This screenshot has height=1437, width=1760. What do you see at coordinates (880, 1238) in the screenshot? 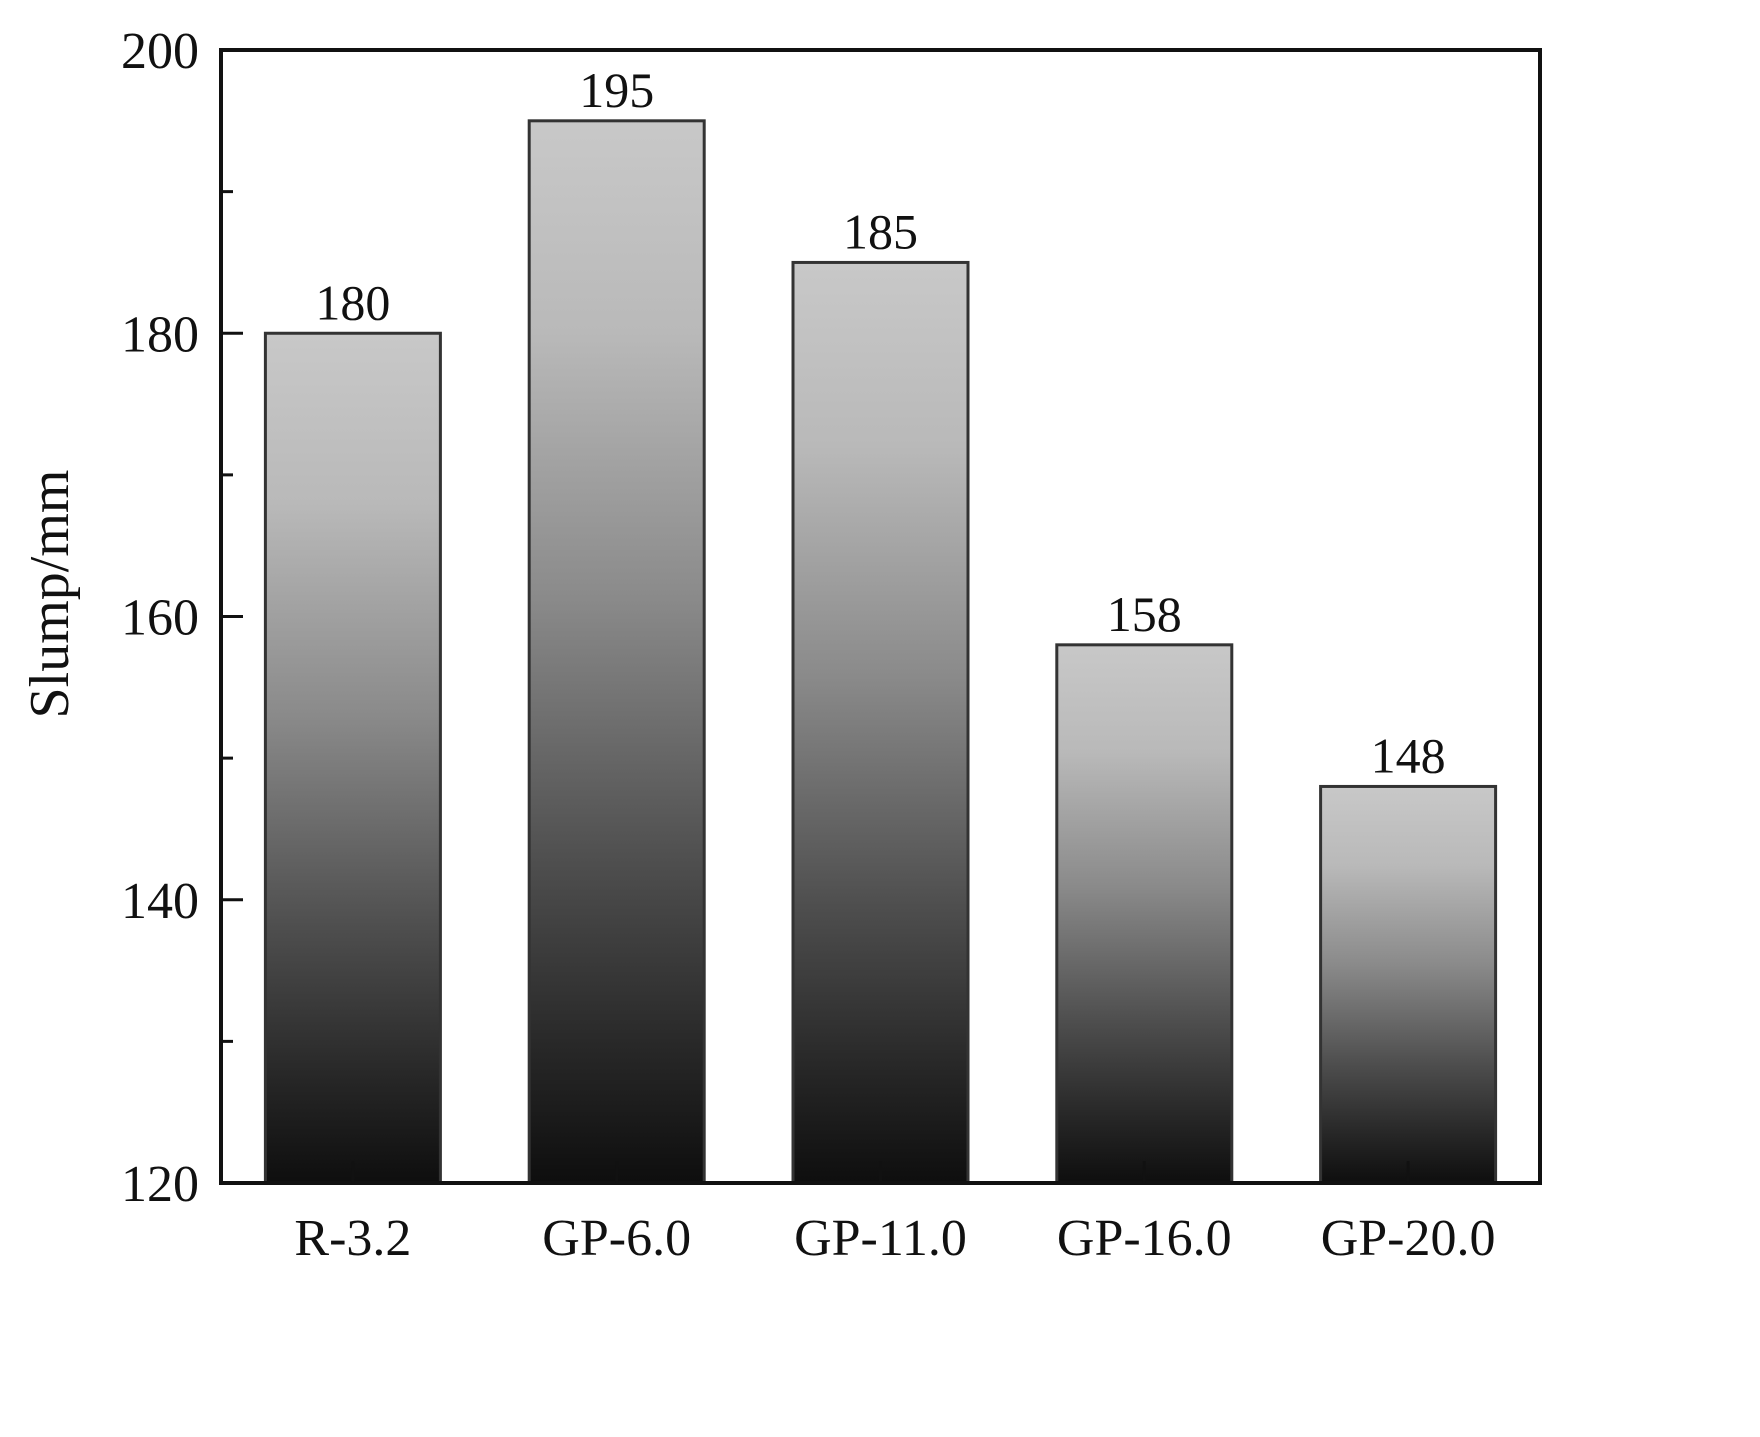
I see `x-tick-label: GP-11.0` at bounding box center [880, 1238].